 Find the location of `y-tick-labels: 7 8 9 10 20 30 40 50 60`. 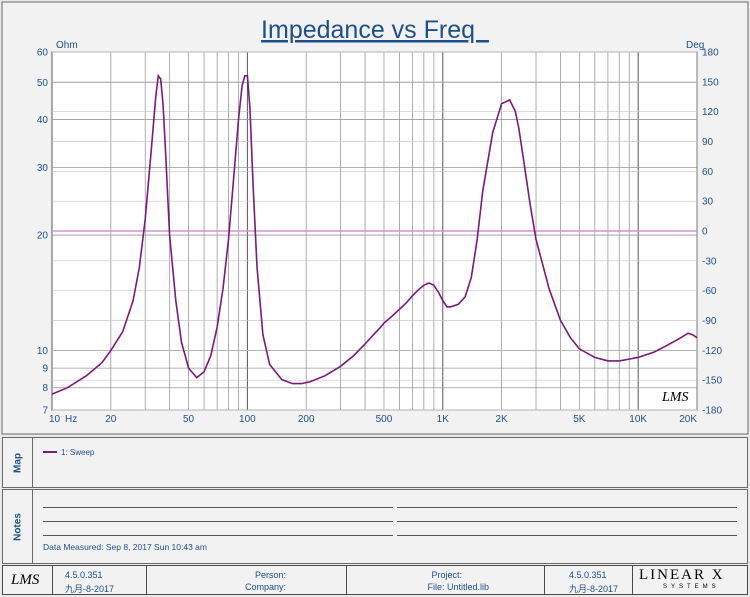

y-tick-labels: 7 8 9 10 20 30 40 50 60 is located at coordinates (43, 232).